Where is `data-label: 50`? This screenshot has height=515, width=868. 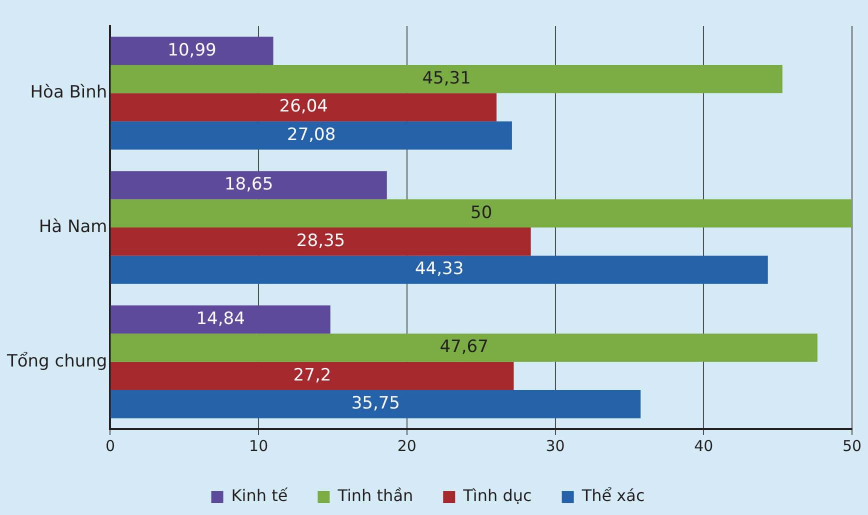 data-label: 50 is located at coordinates (481, 212).